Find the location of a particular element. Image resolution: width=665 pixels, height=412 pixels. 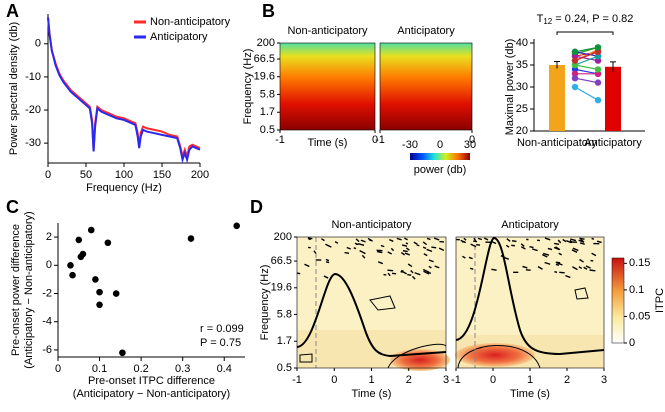

y-tick-label: 1.7 is located at coordinates (267, 112).